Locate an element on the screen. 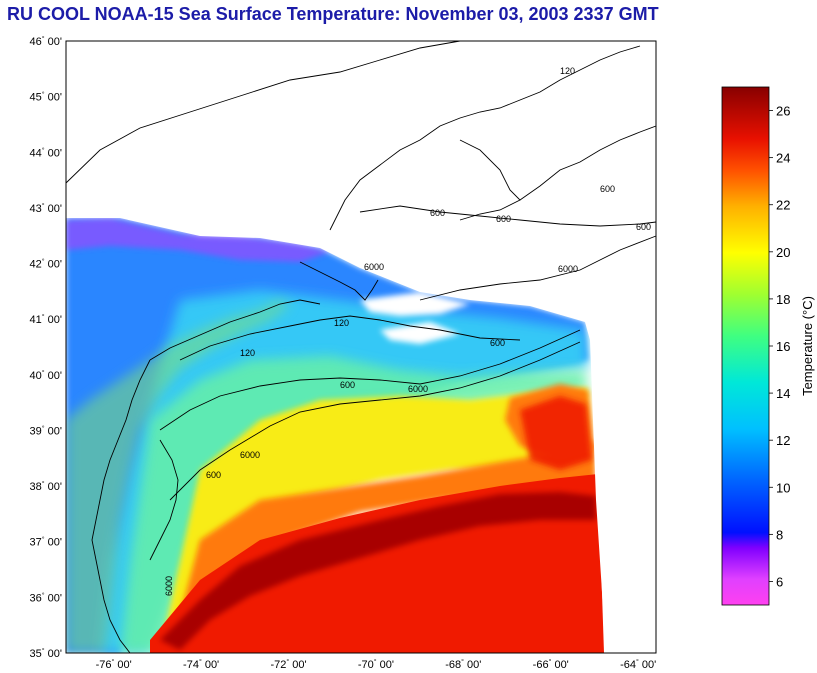 The height and width of the screenshot is (673, 817). colorbar-ticks: 26 24 22 20 18 16 14 12 10 8 6 is located at coordinates (779, 346).